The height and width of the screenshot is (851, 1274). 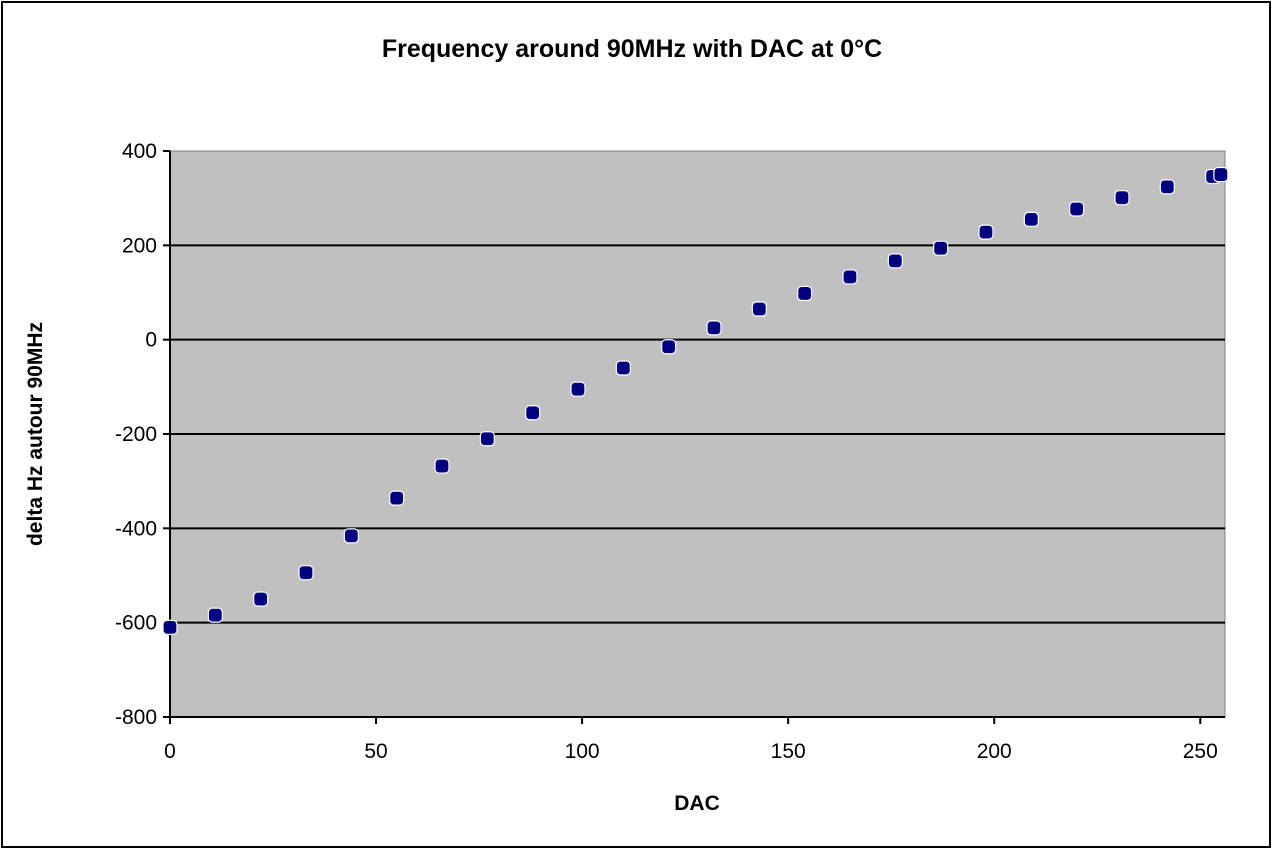 I want to click on y-axis-ticks: 400 200 0 -200 -400 -600 -800, so click(x=142, y=434).